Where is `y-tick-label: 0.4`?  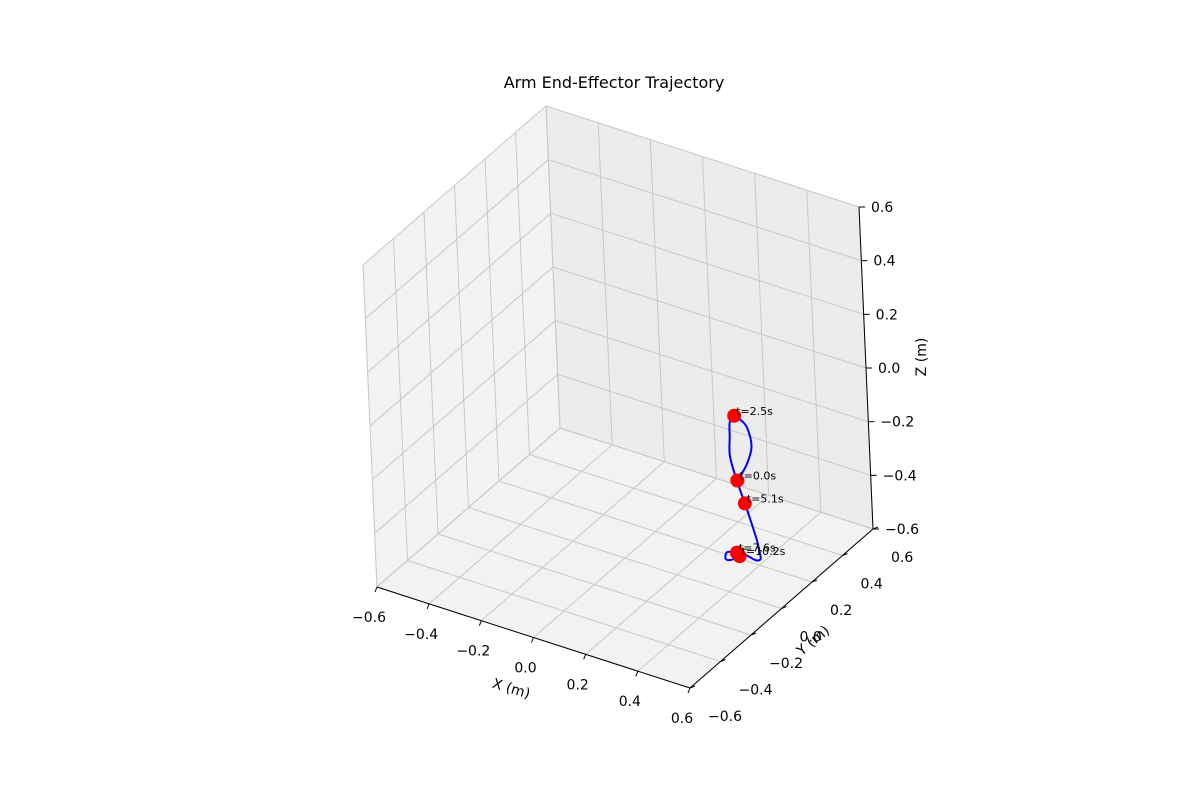
y-tick-label: 0.4 is located at coordinates (872, 585).